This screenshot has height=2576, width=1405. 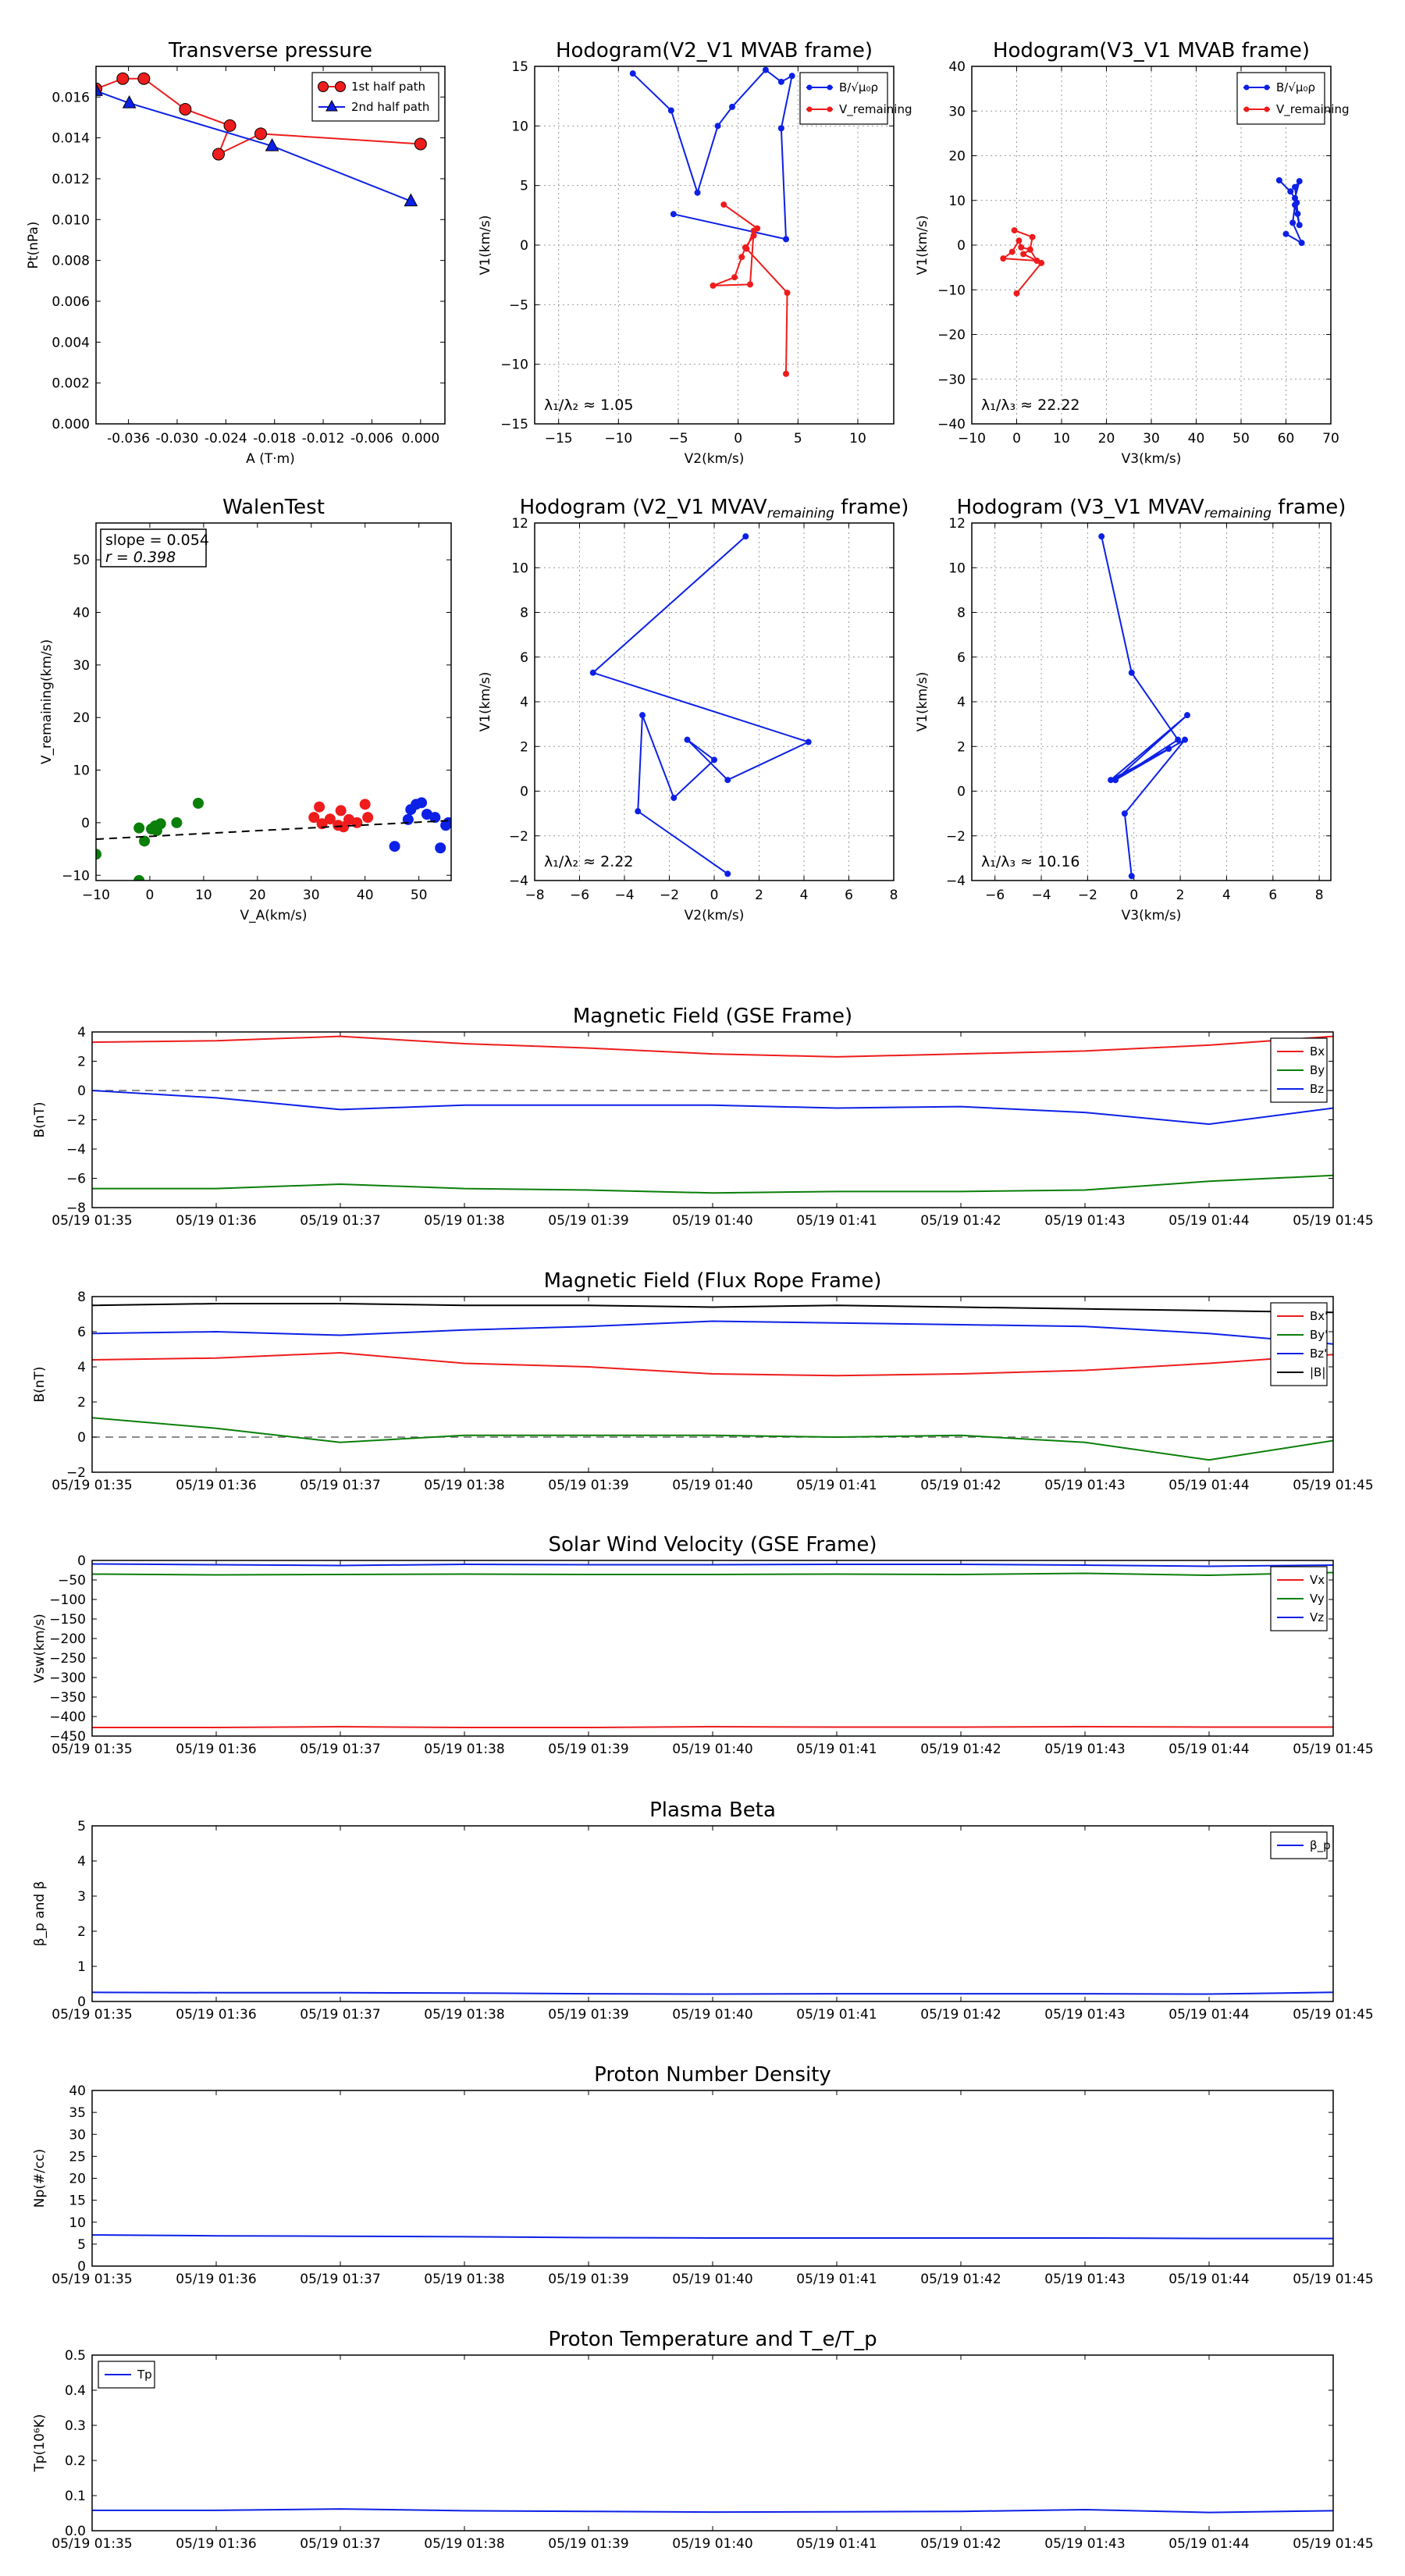 I want to click on y-tick-label: 6, so click(x=962, y=658).